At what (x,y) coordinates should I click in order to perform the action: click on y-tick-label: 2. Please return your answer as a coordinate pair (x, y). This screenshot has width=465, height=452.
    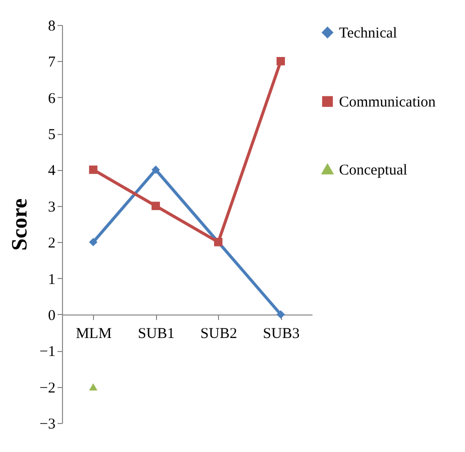
    Looking at the image, I should click on (52, 244).